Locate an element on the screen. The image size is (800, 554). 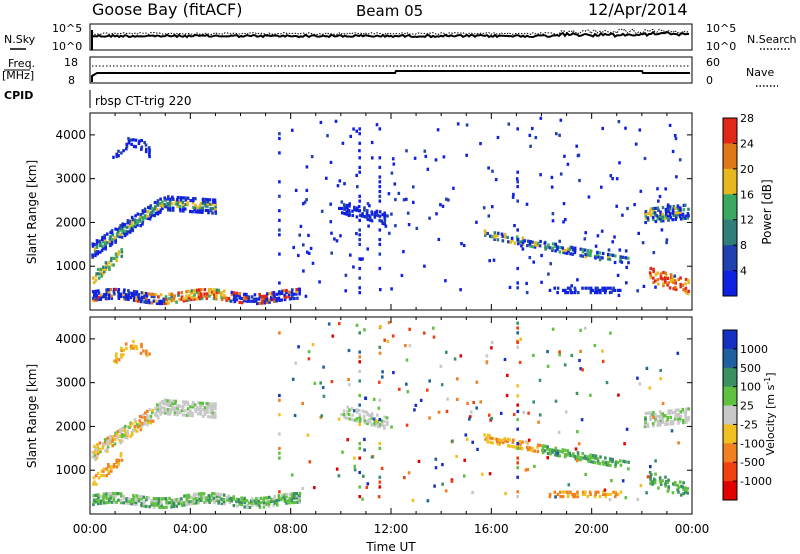
noise-frame is located at coordinates (391, 37).